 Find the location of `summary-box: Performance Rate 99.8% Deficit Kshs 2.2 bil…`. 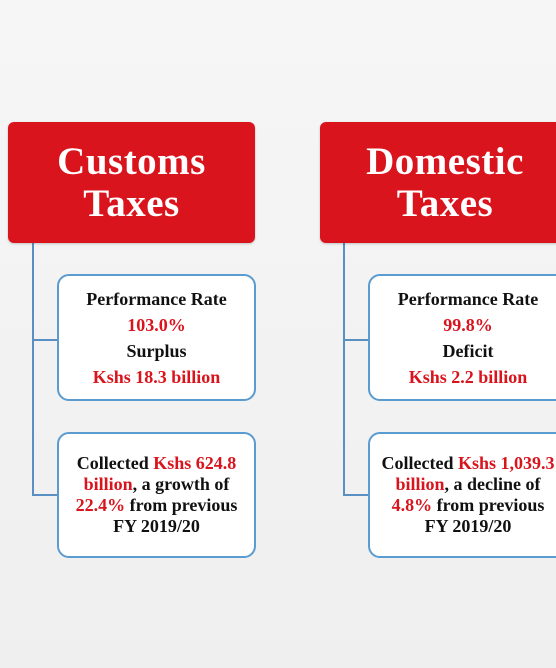

summary-box: Performance Rate 99.8% Deficit Kshs 2.2 bil… is located at coordinates (462, 337).